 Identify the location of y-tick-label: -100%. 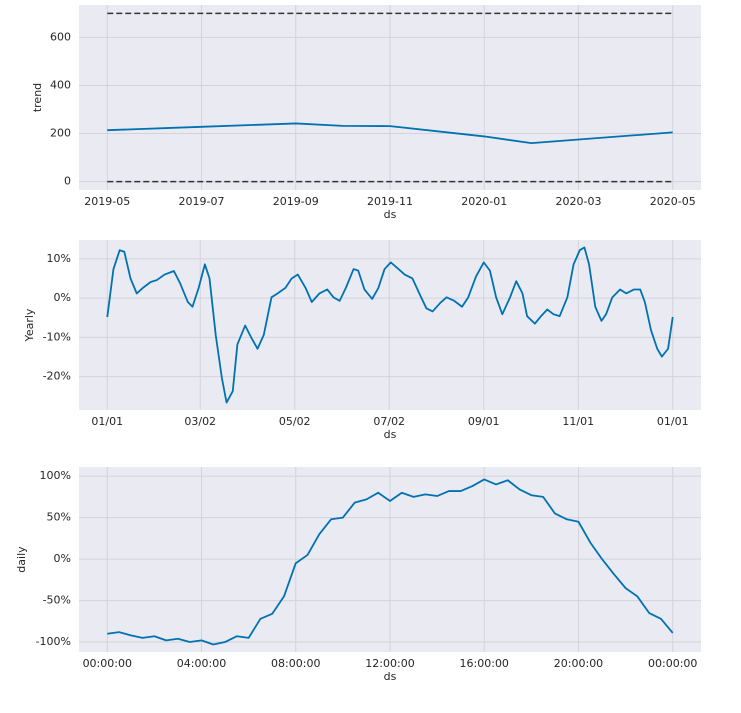
(53, 641).